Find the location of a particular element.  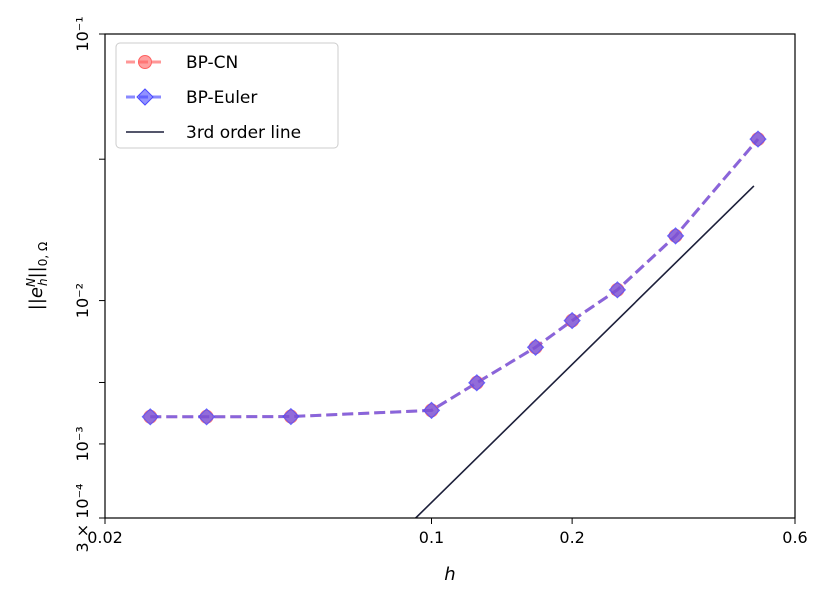

x-axis-label: h is located at coordinates (449, 574).